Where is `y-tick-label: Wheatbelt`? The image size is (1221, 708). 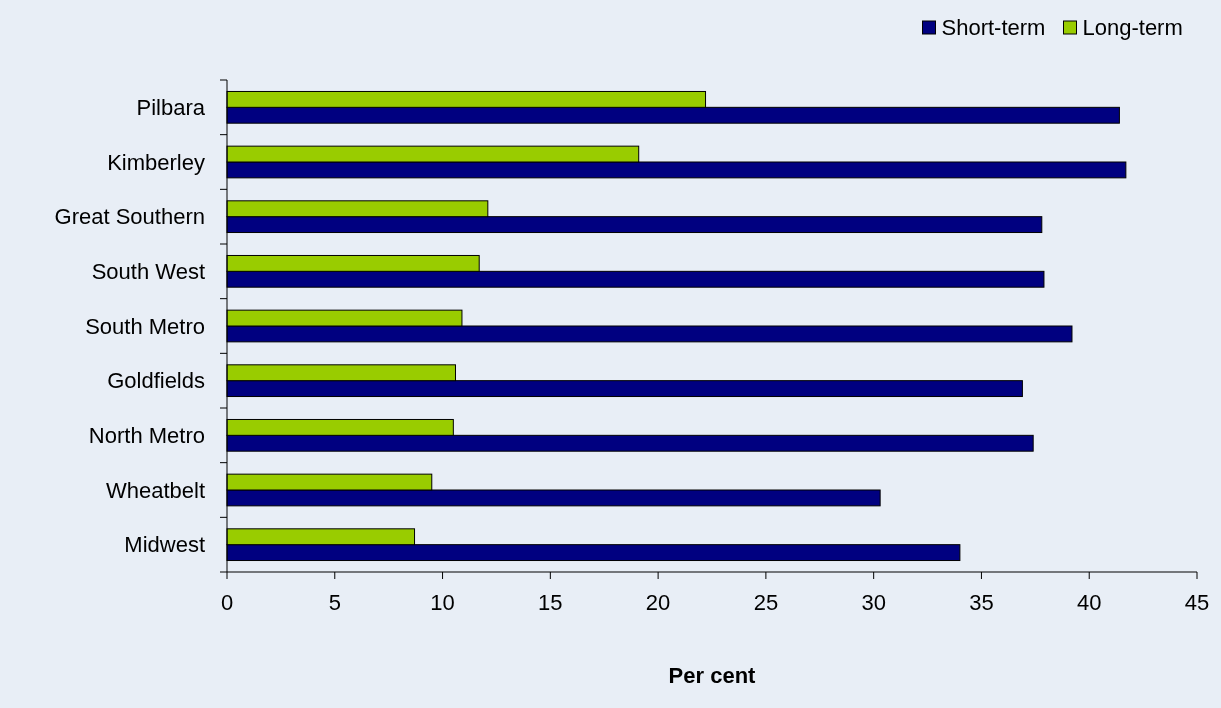
y-tick-label: Wheatbelt is located at coordinates (155, 490).